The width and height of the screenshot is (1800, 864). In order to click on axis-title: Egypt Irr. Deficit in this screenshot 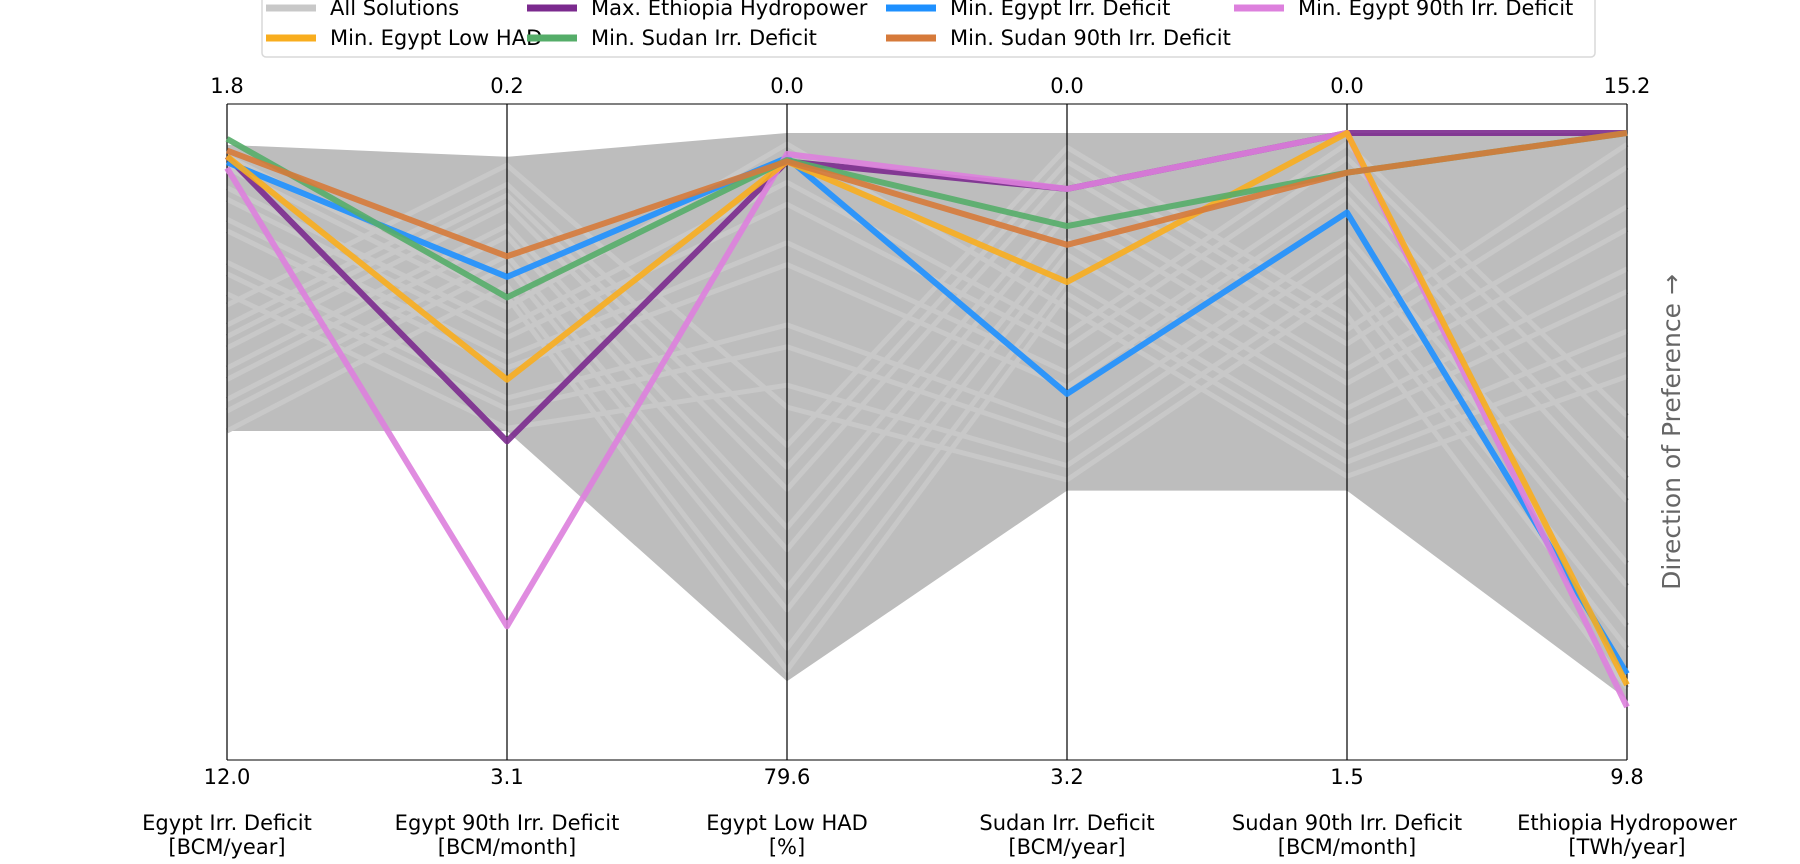, I will do `click(227, 823)`.